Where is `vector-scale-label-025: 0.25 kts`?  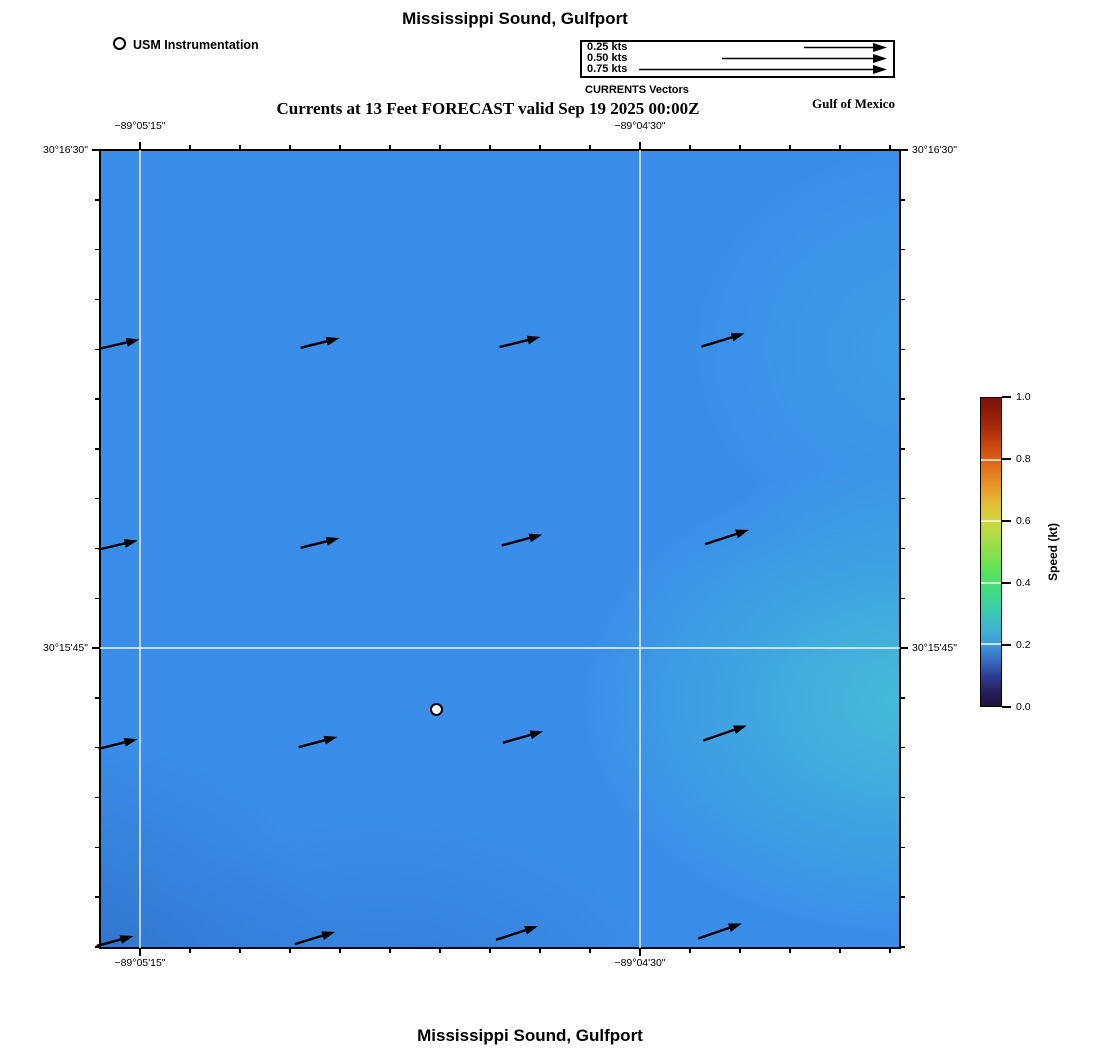
vector-scale-label-025: 0.25 kts is located at coordinates (607, 47).